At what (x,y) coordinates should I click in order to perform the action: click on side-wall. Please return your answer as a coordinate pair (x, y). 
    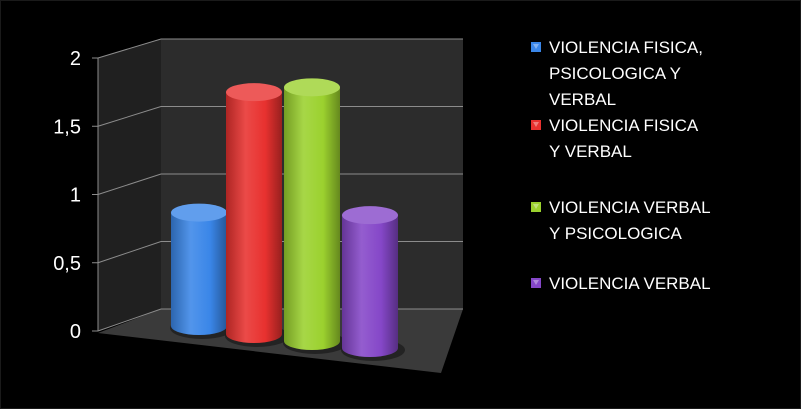
    Looking at the image, I should click on (129, 185).